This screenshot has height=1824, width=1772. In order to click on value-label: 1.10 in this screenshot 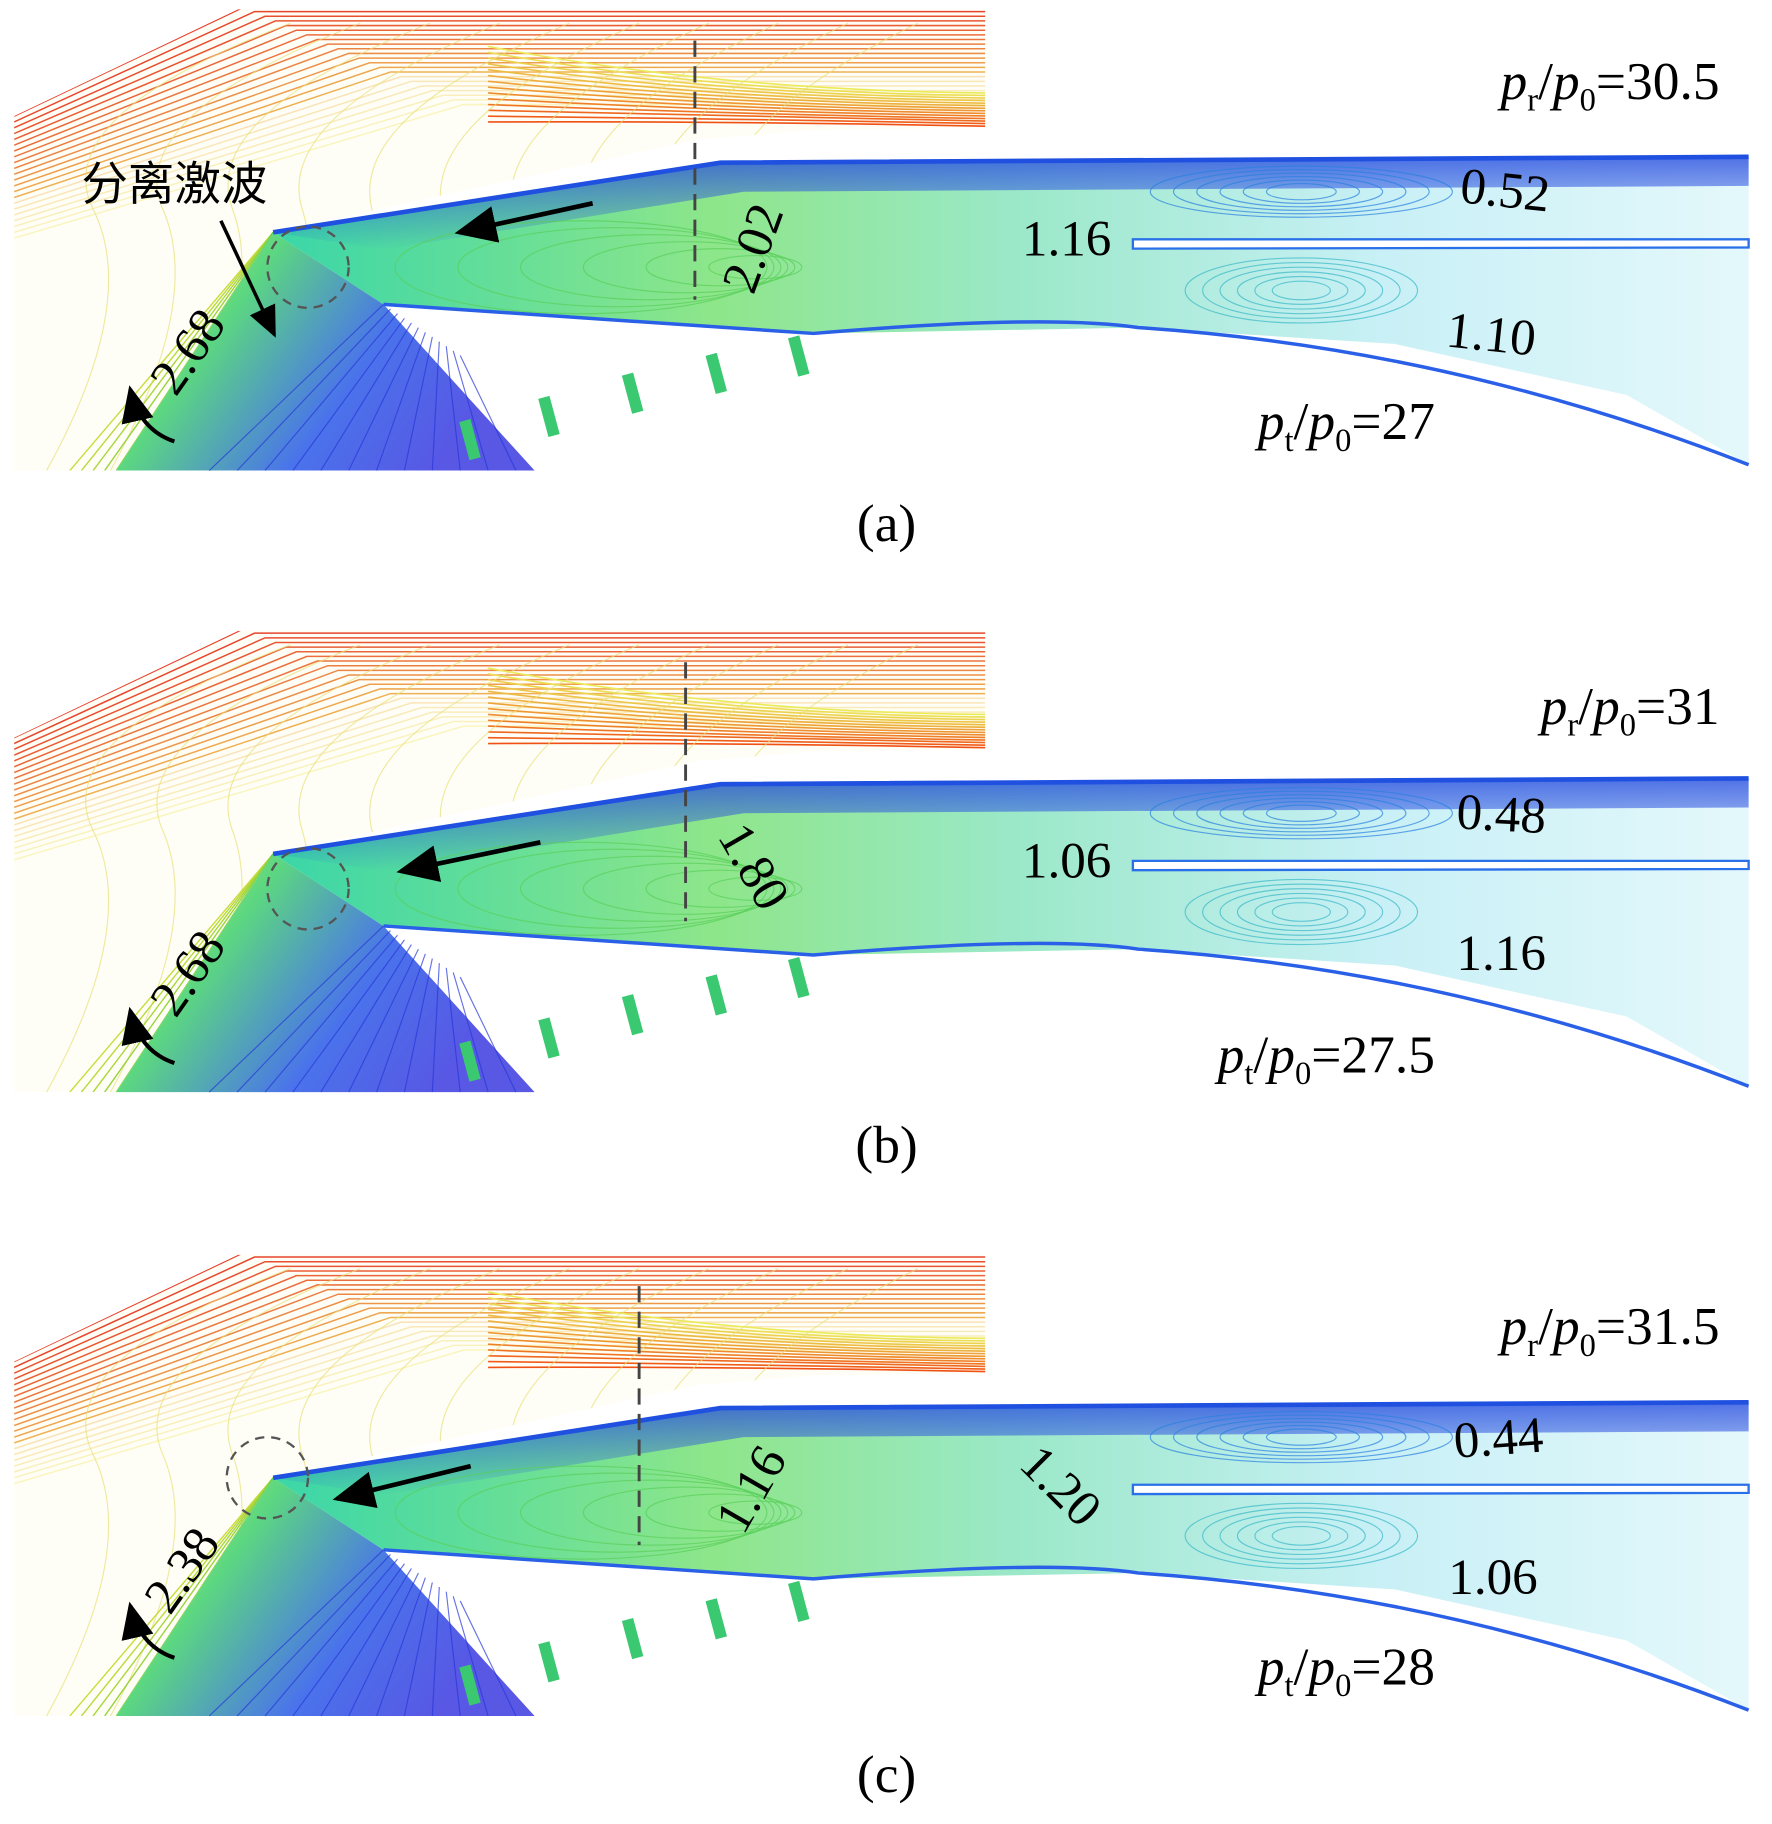, I will do `click(1491, 334)`.